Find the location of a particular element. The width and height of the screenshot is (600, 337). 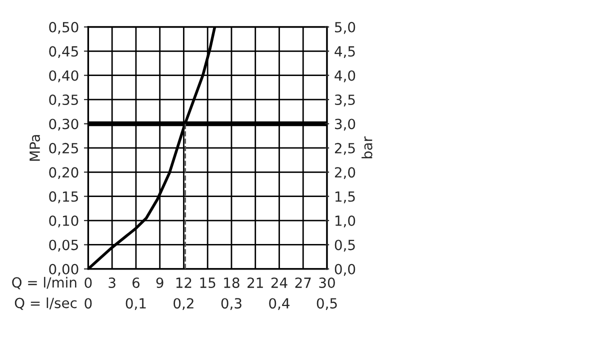

y-tick-label: 0,50 is located at coordinates (63, 28).